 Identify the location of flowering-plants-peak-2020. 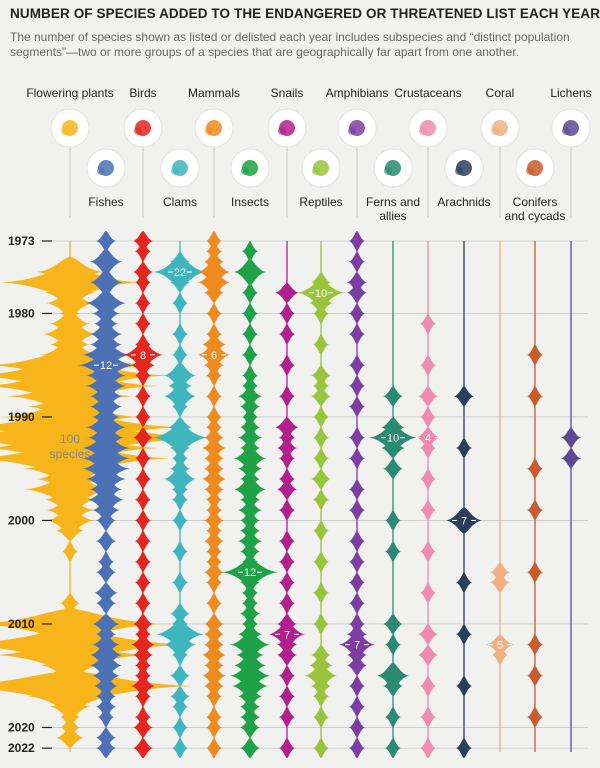
(70, 727).